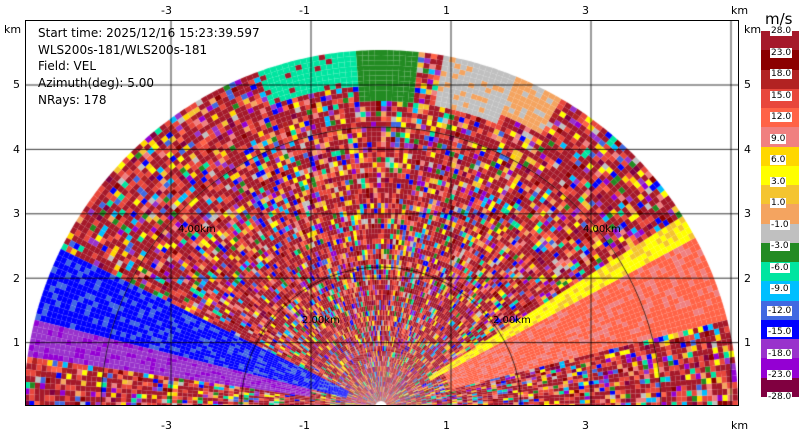  What do you see at coordinates (780, 310) in the screenshot?
I see `colorbar-tick-label: -12.0` at bounding box center [780, 310].